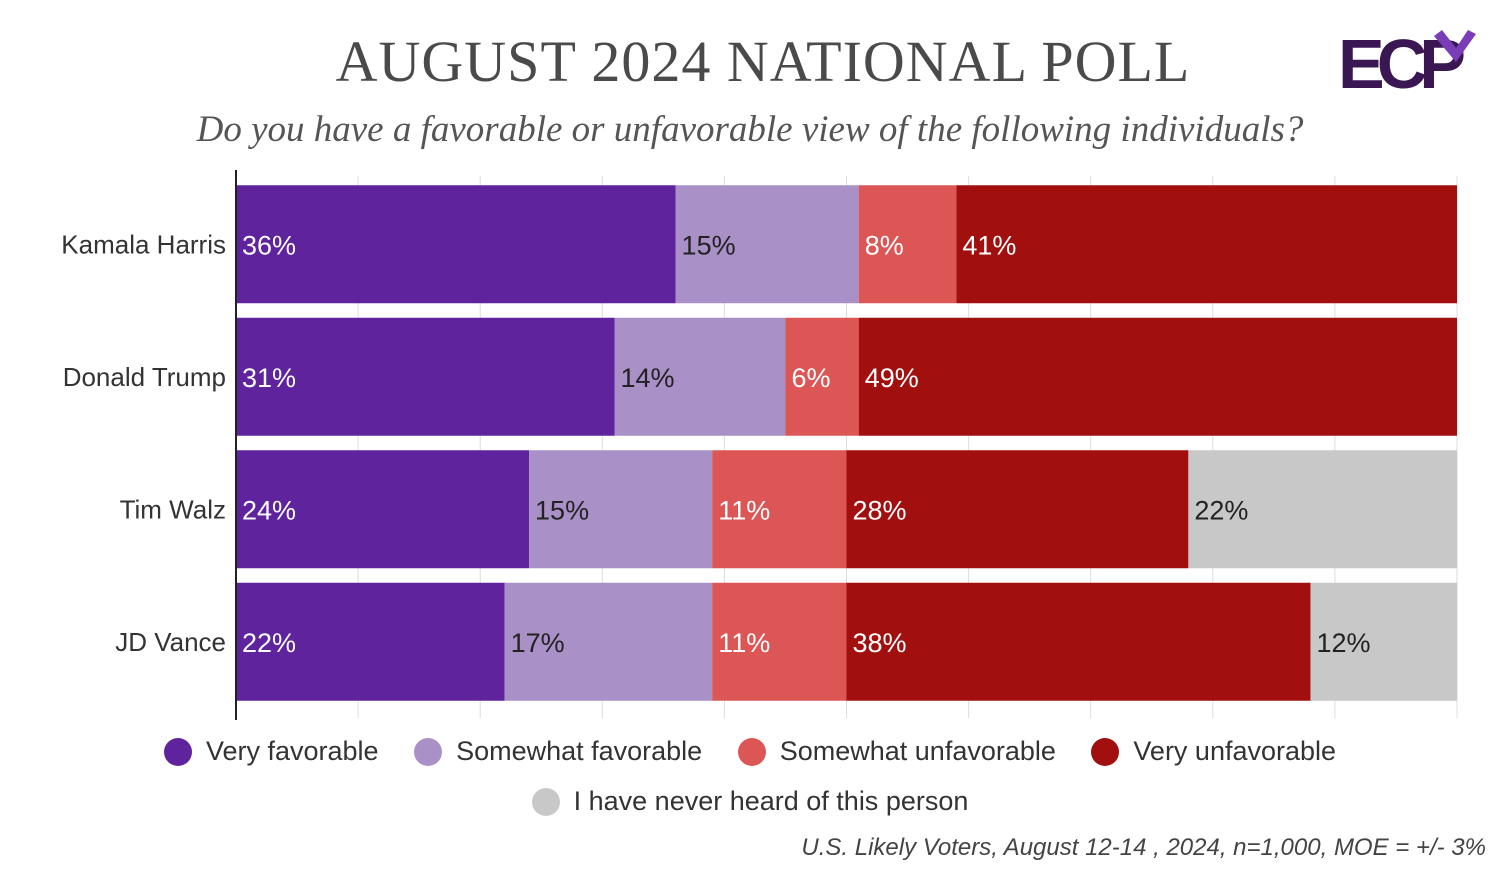  I want to click on legend-item-somewhat-favorable: Somewhat favorable, so click(558, 751).